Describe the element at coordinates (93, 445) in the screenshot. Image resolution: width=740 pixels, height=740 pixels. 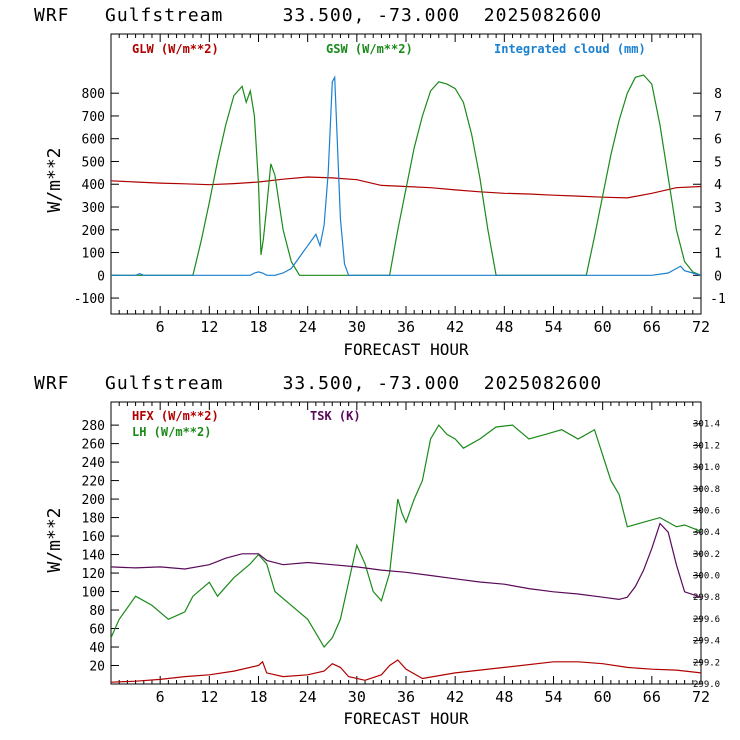
I see `y-tick-label: 260` at that location.